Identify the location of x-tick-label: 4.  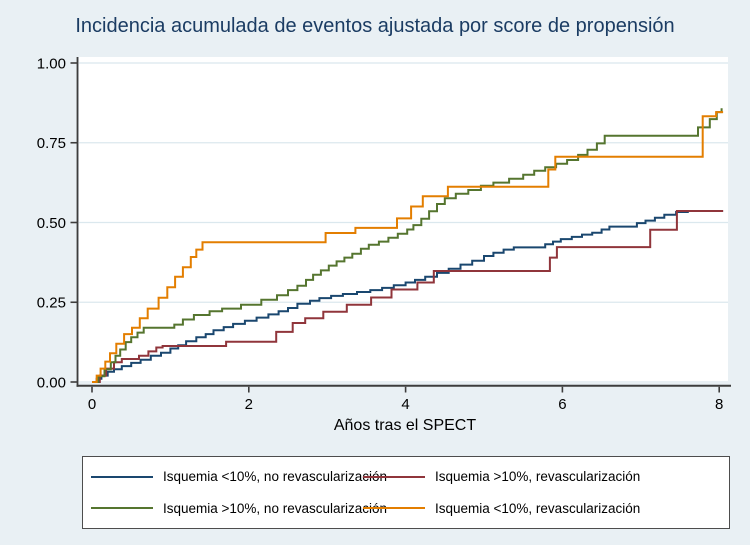
(405, 404).